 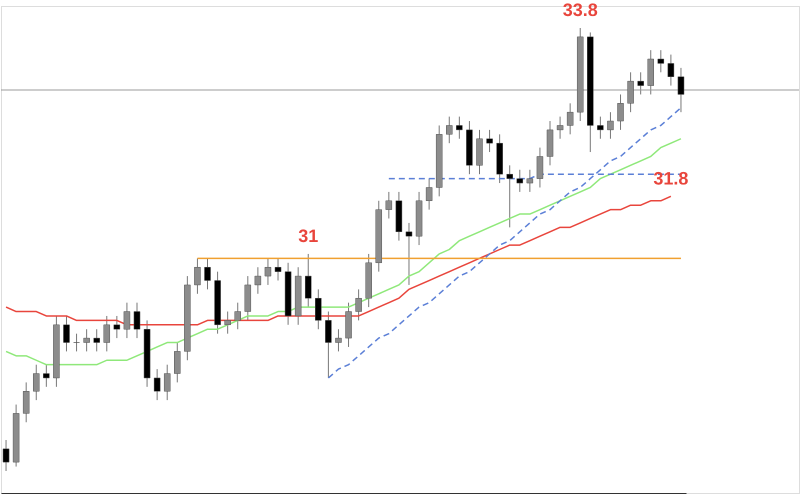 What do you see at coordinates (580, 10) in the screenshot?
I see `annotation: 33.8` at bounding box center [580, 10].